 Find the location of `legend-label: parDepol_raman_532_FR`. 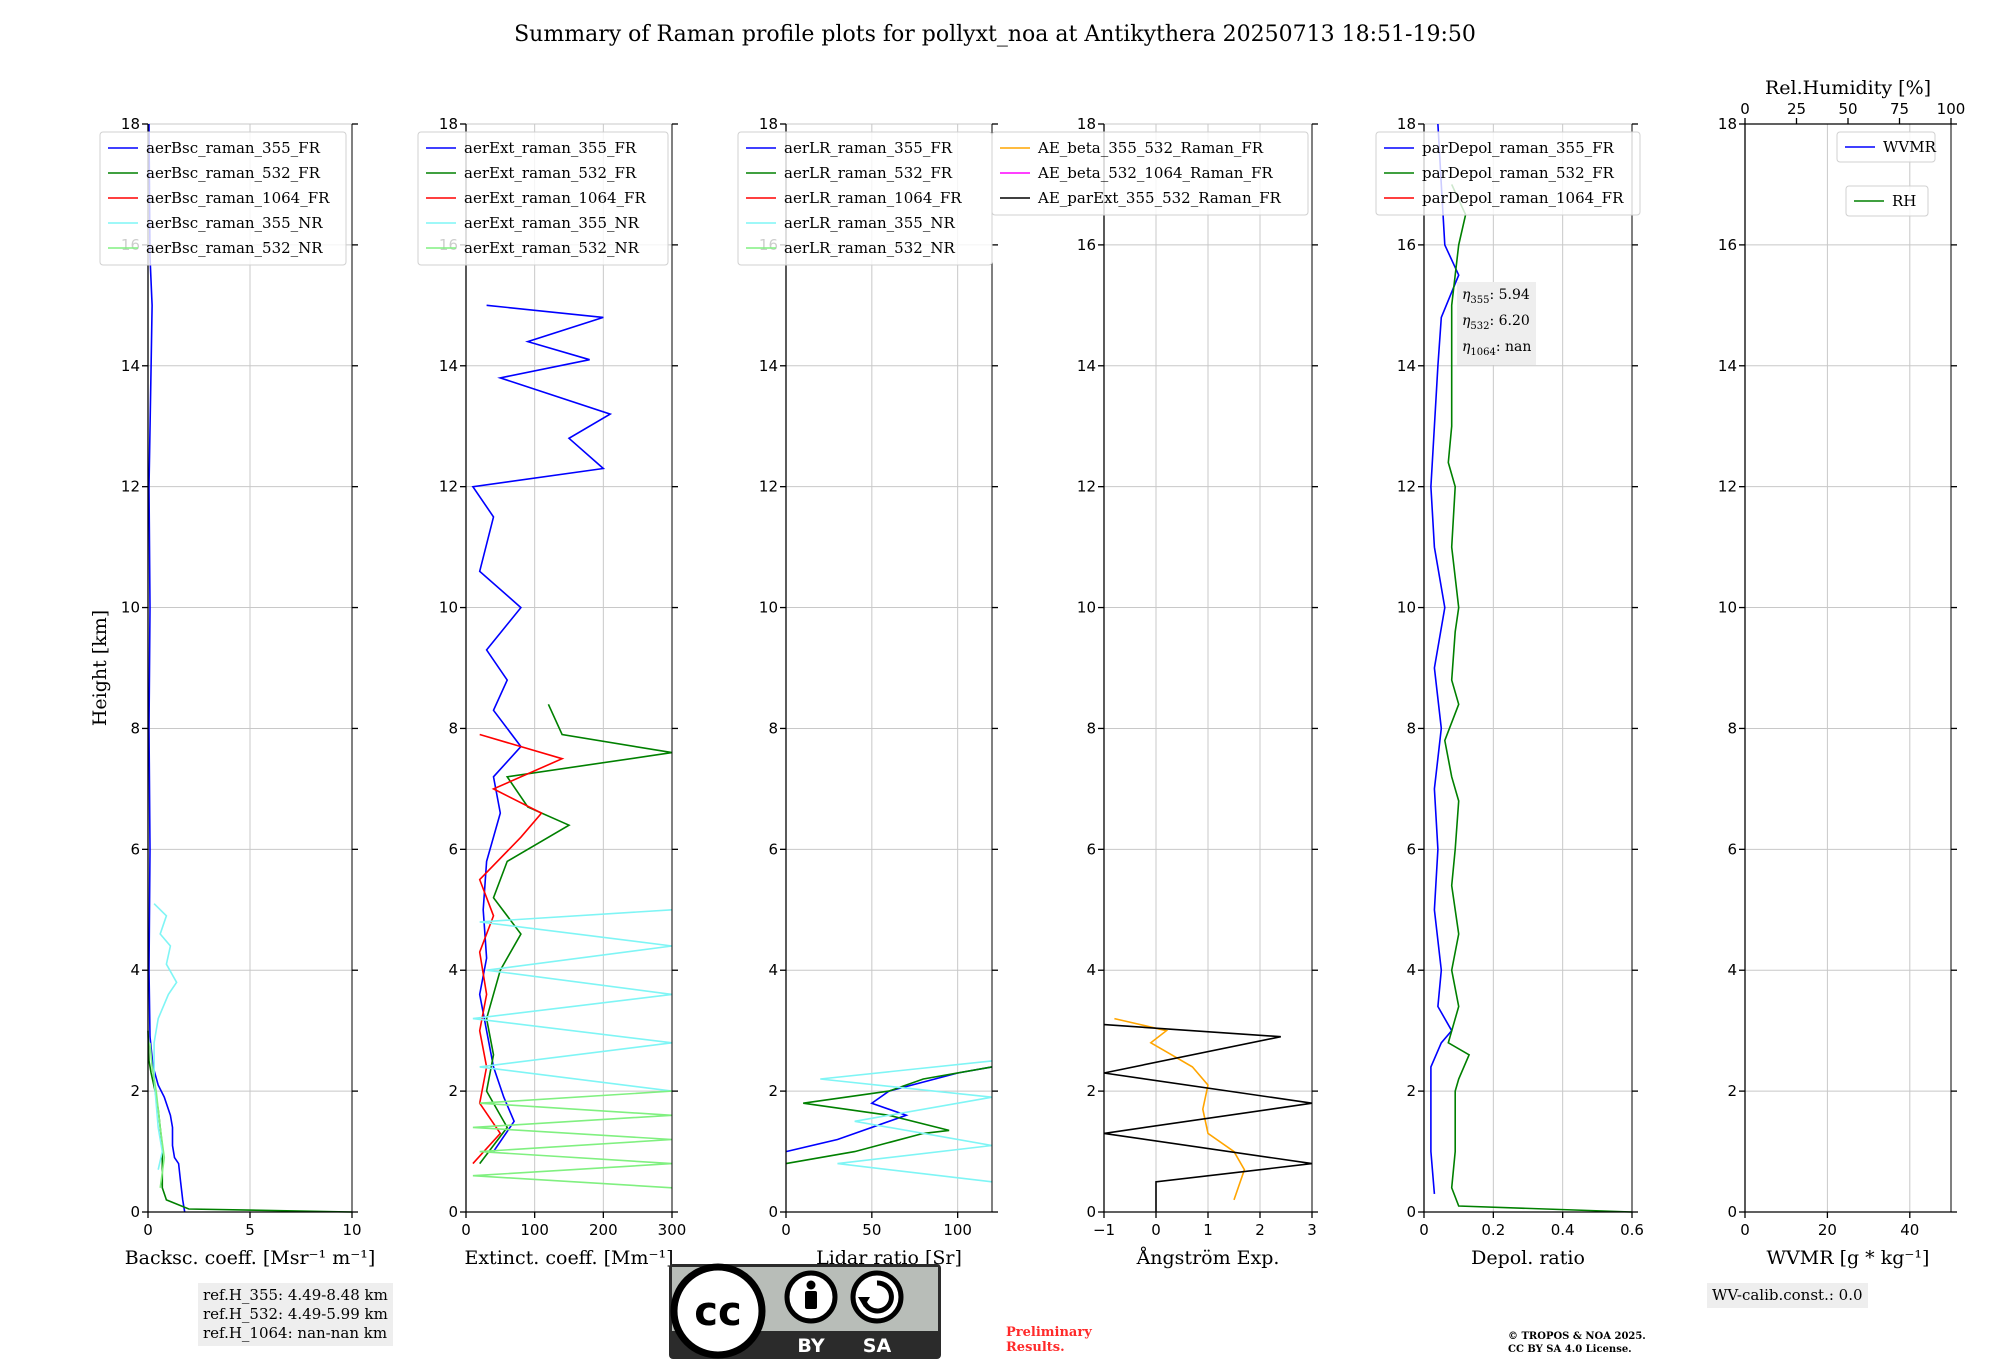

legend-label: parDepol_raman_532_FR is located at coordinates (1518, 173).